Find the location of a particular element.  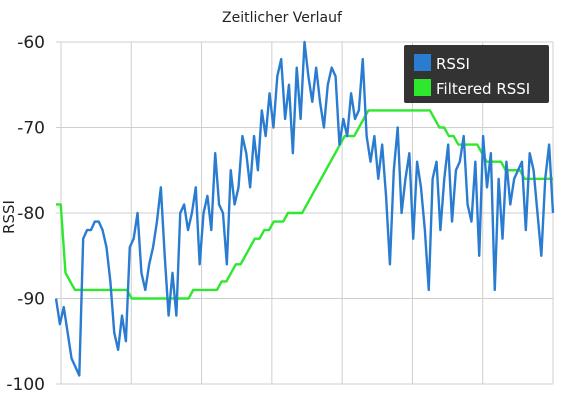

legend: RSSI Filtered RSSI is located at coordinates (476, 74).